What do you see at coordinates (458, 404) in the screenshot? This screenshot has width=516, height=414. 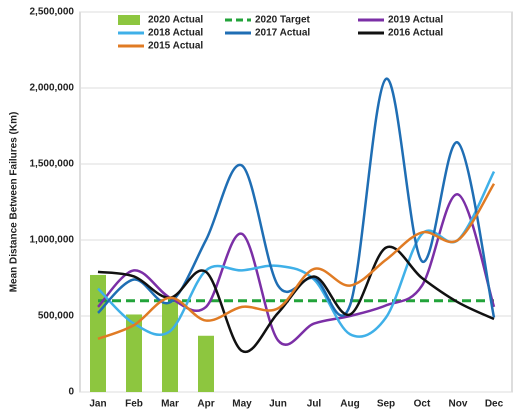 I see `x-tick-label: Nov` at bounding box center [458, 404].